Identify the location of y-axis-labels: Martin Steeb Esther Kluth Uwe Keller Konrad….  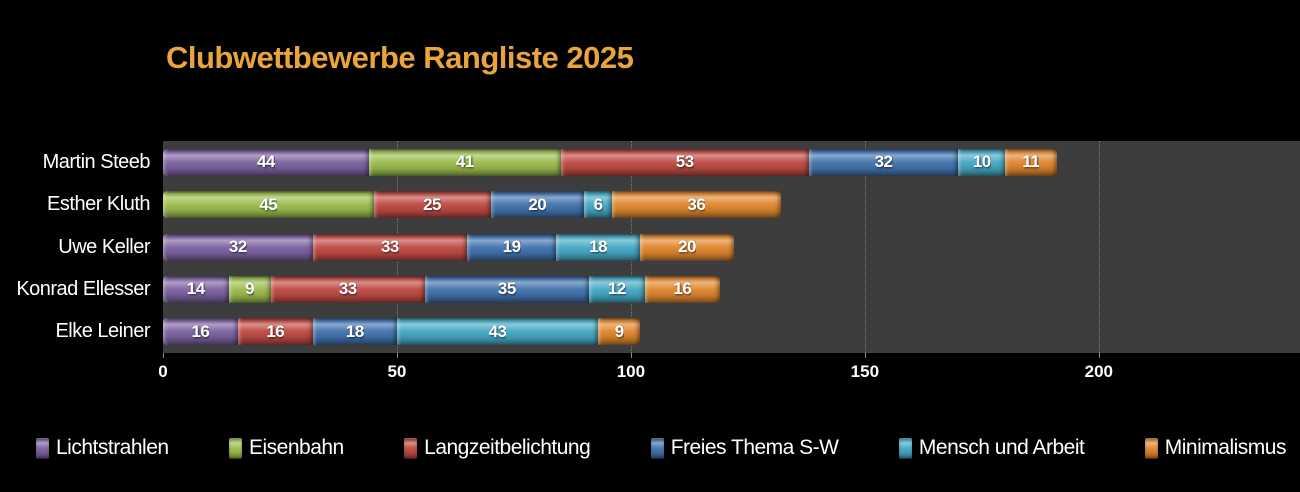
(75, 247).